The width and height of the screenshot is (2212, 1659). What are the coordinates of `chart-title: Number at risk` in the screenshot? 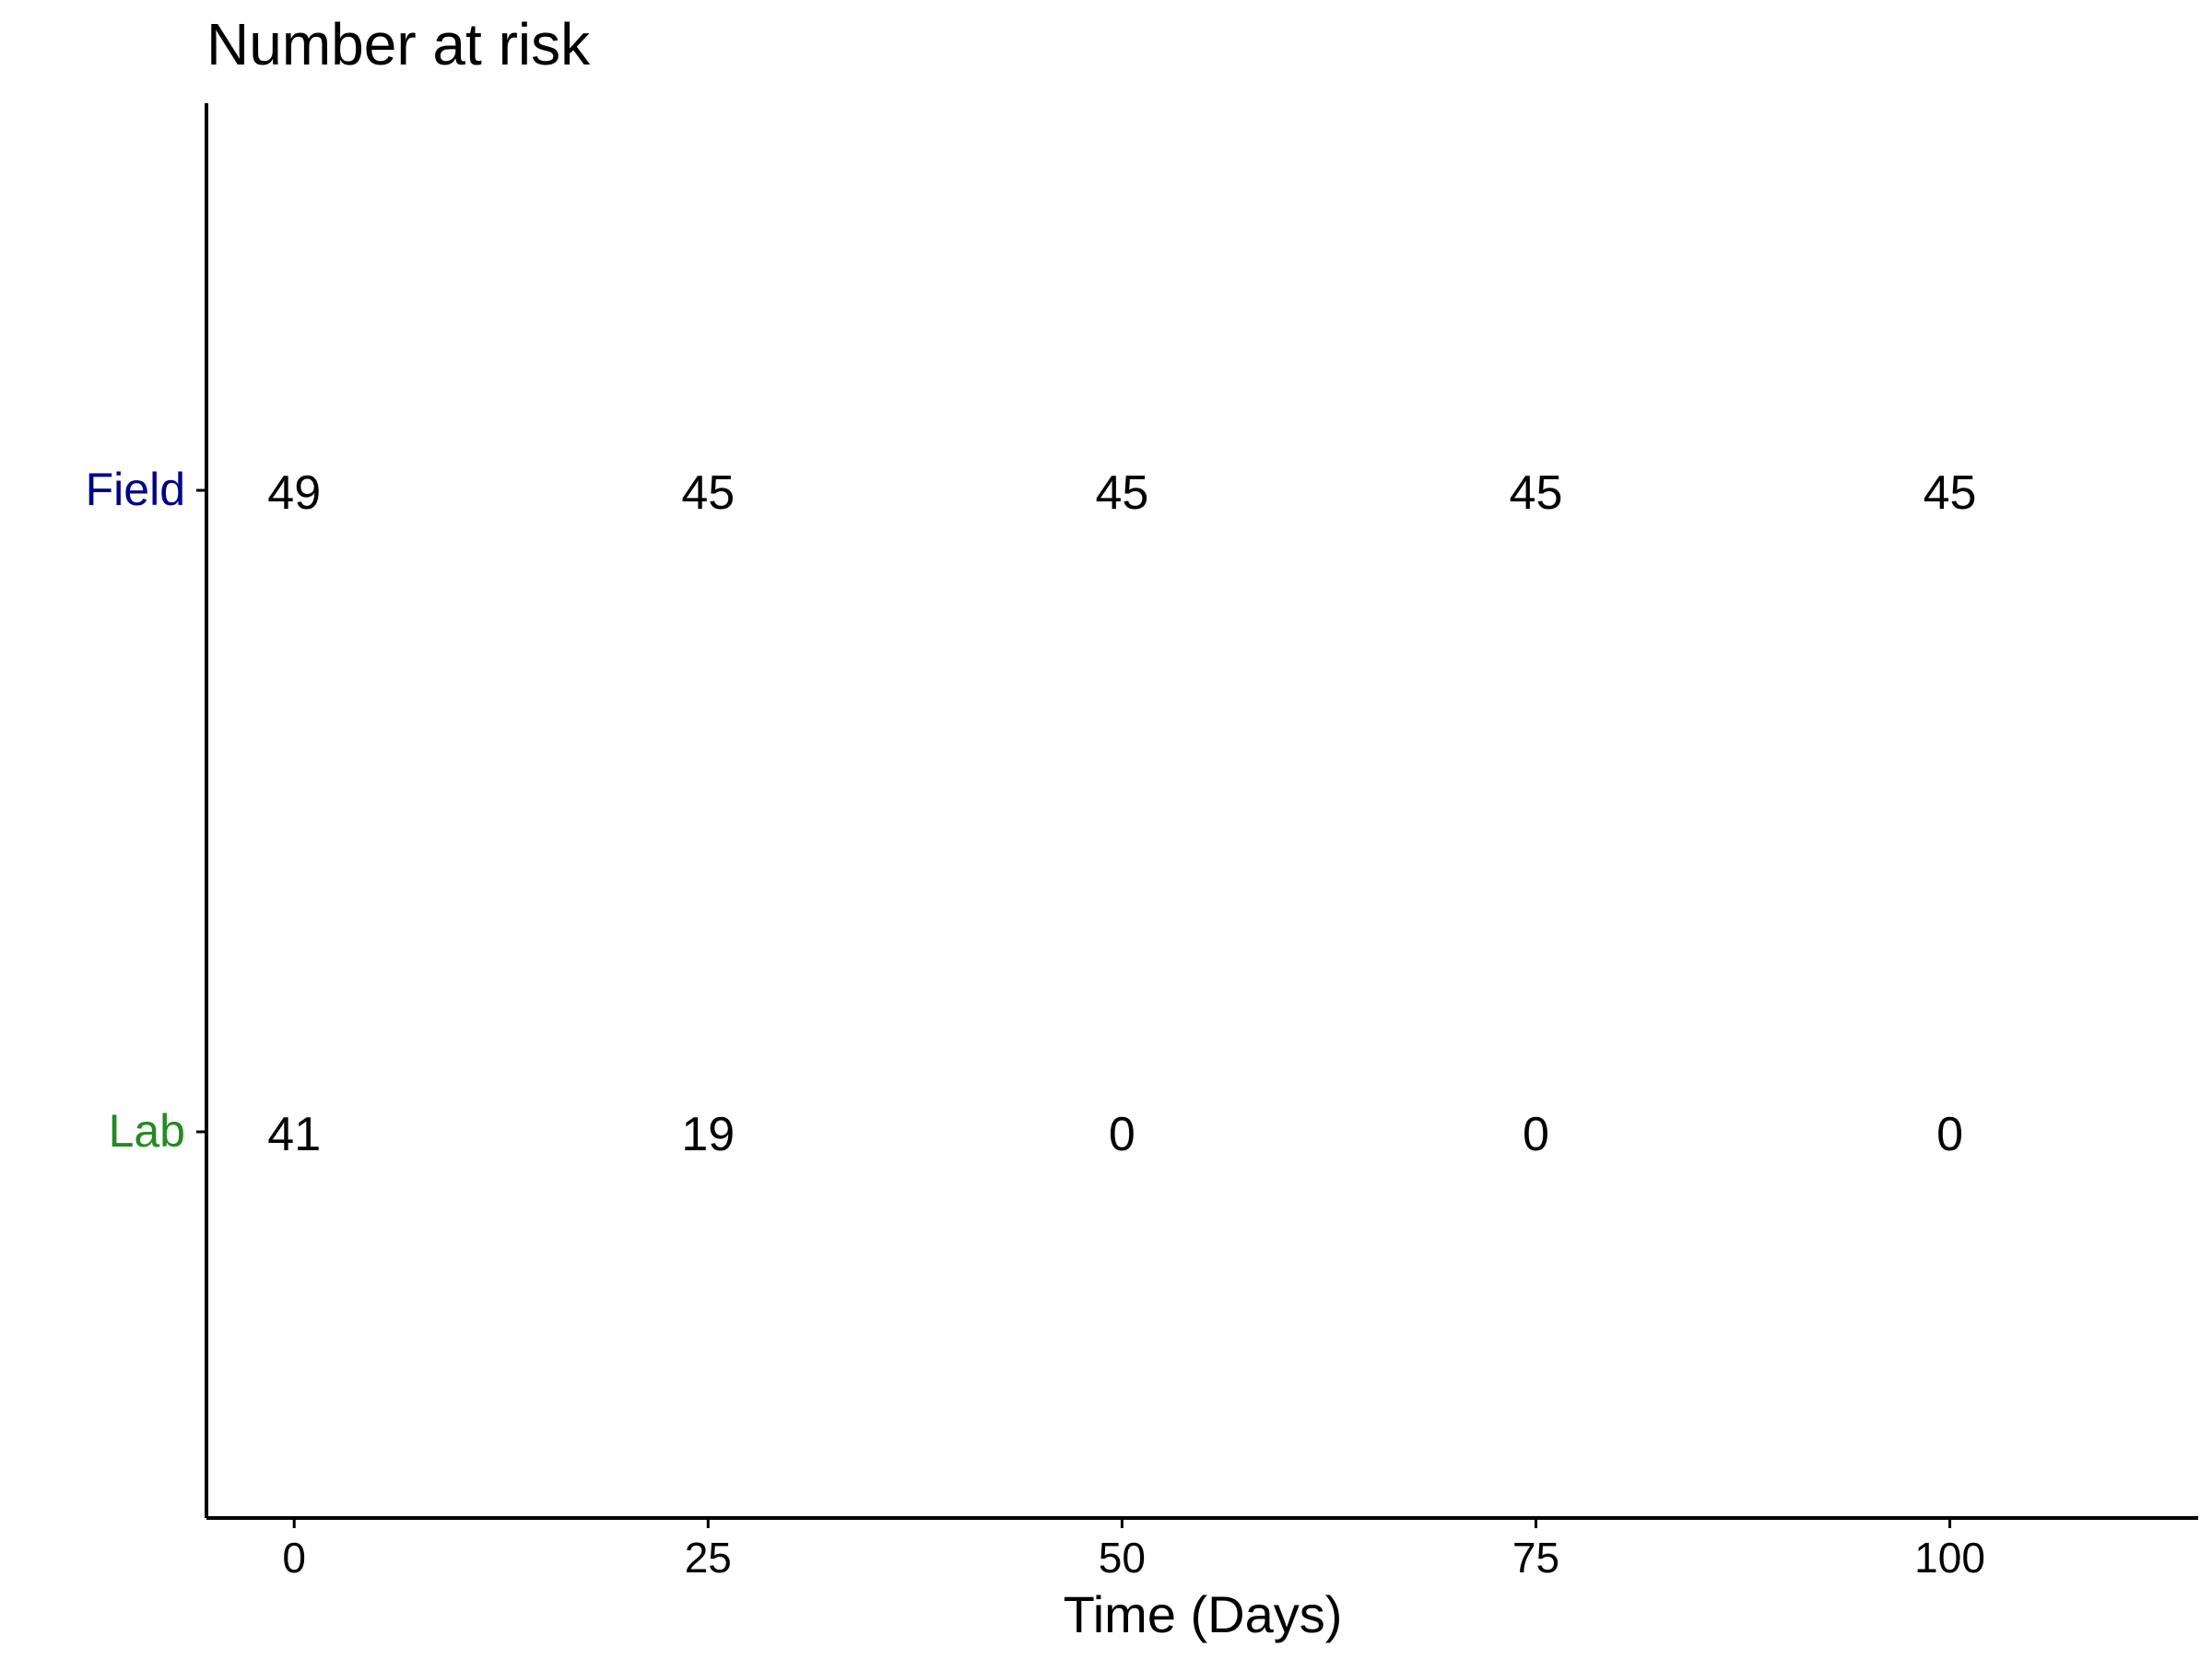 It's located at (398, 44).